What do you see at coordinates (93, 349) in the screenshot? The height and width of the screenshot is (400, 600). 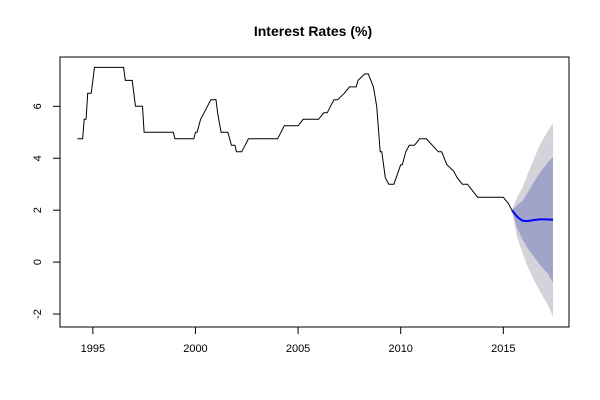 I see `x-tick-label: 1995` at bounding box center [93, 349].